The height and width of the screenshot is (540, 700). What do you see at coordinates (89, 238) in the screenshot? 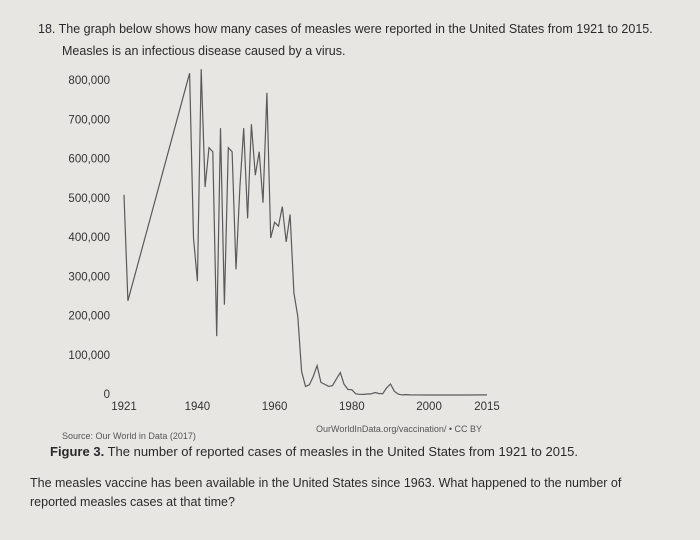
I see `y-tick-label: 400,000` at bounding box center [89, 238].